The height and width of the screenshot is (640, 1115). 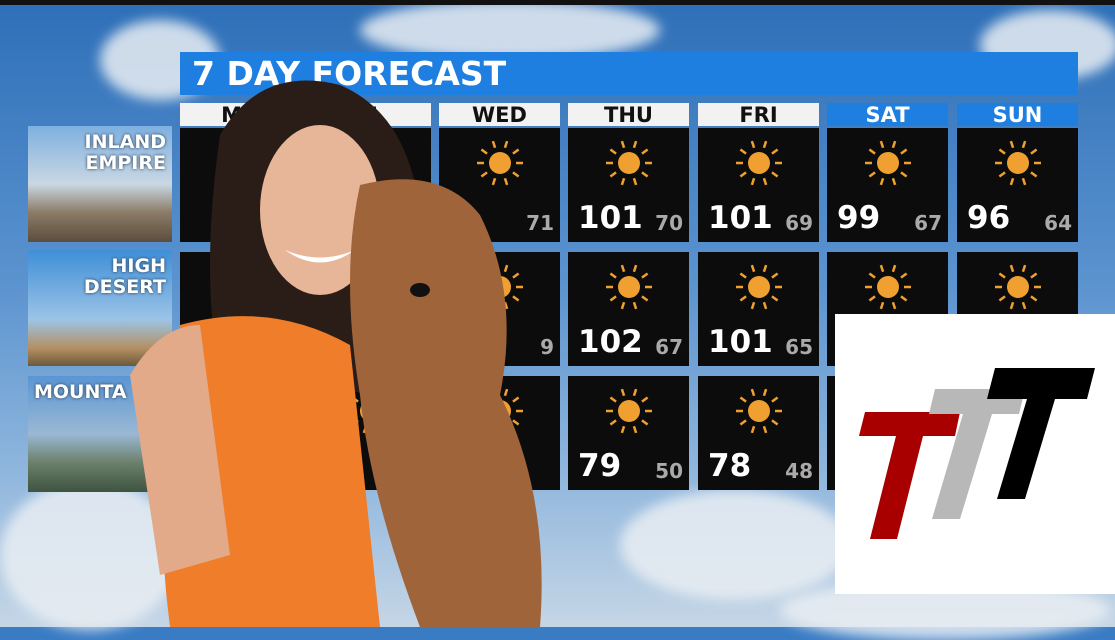 I want to click on forecast-cell-inland-thu: 101 70, so click(x=628, y=185).